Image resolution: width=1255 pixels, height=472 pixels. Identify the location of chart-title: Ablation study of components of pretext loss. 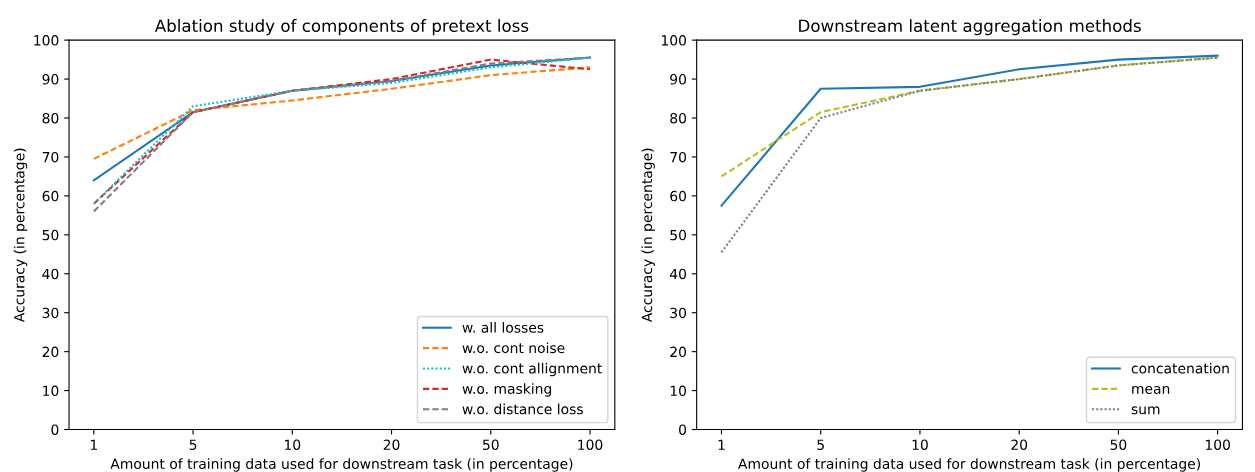
(341, 27).